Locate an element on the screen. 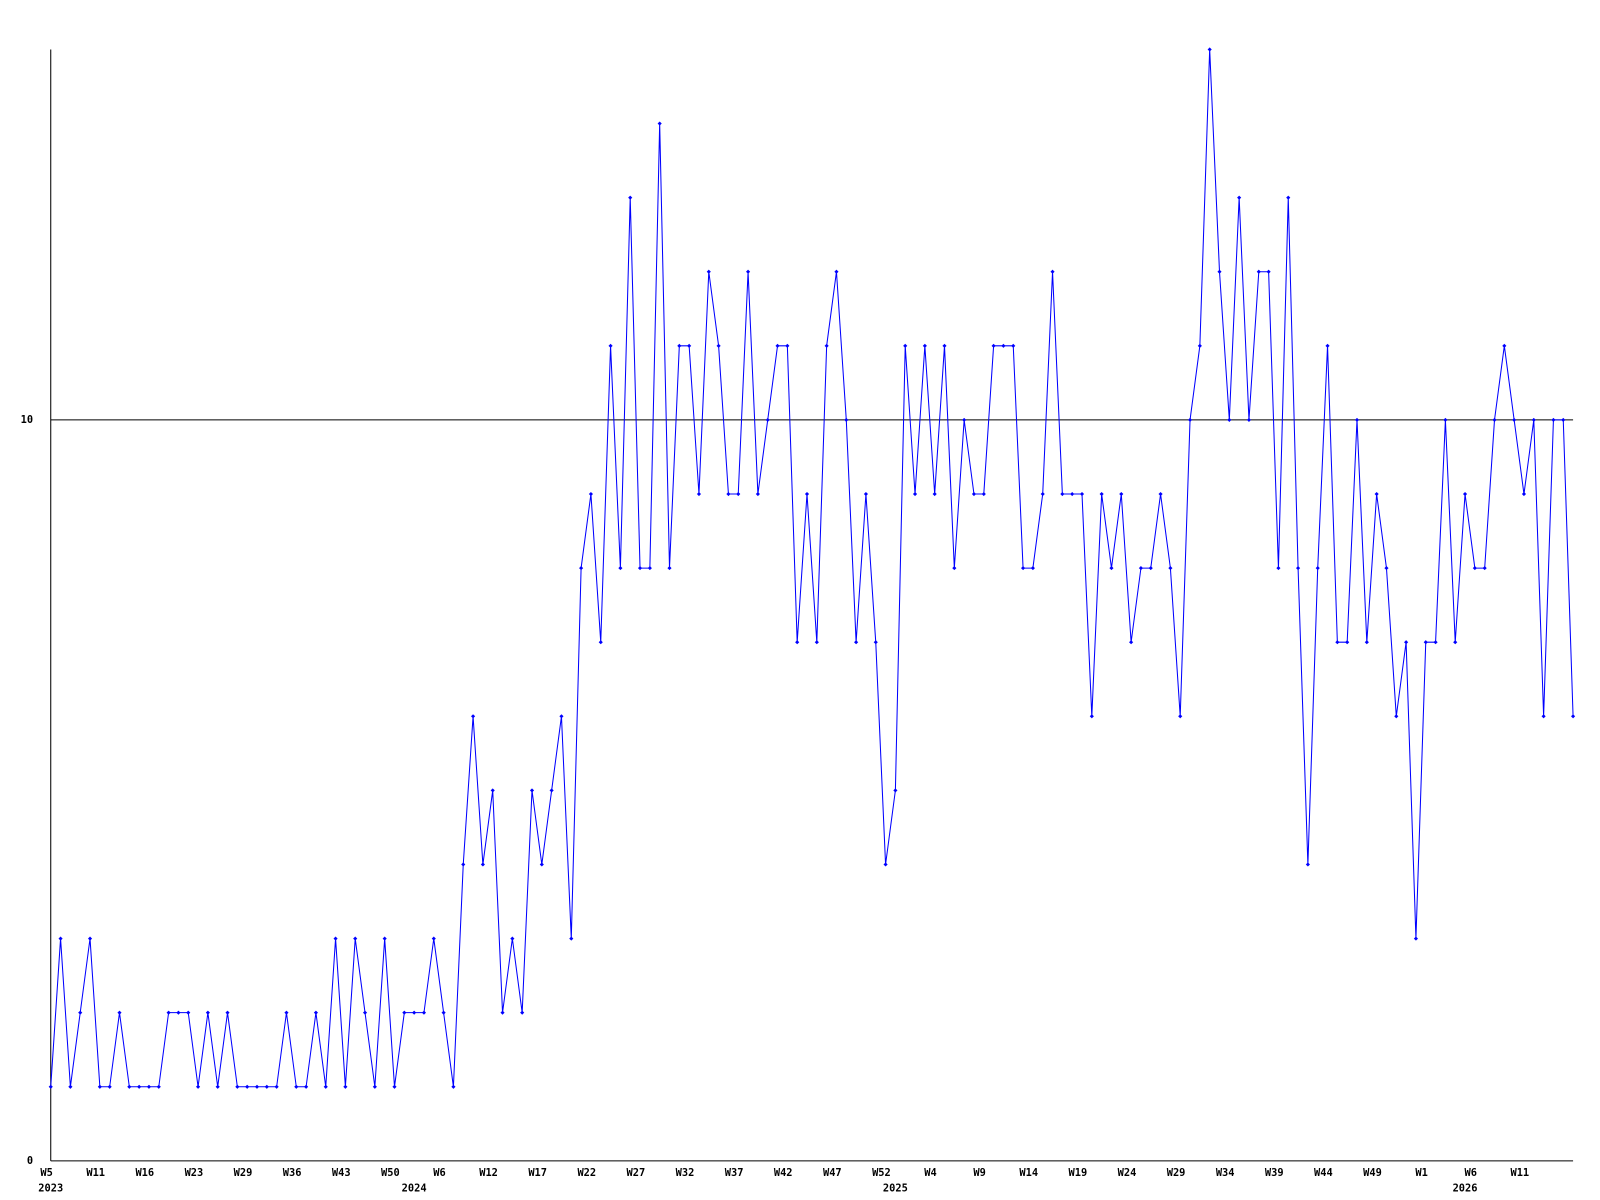 This screenshot has width=1600, height=1200. x-tick-label: W17 is located at coordinates (537, 1173).